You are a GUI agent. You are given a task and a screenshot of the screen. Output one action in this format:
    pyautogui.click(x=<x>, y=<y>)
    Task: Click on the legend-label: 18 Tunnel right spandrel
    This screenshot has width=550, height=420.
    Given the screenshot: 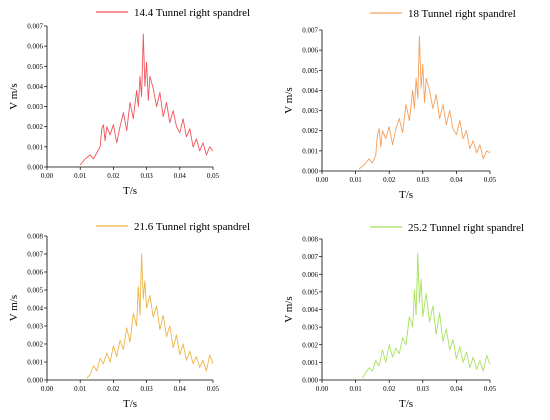 What is the action you would take?
    pyautogui.click(x=462, y=14)
    